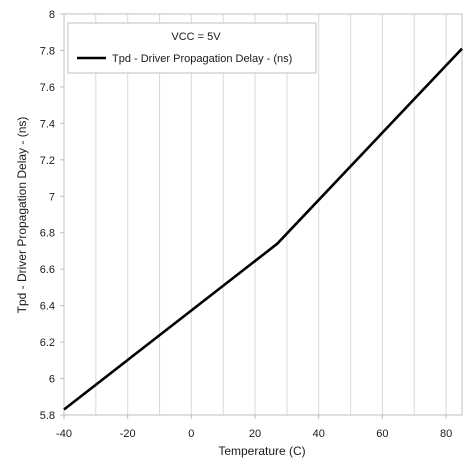 This screenshot has width=467, height=464. What do you see at coordinates (22, 215) in the screenshot?
I see `y-axis-label: Tpd - Driver Propagation Delay - (ns)` at bounding box center [22, 215].